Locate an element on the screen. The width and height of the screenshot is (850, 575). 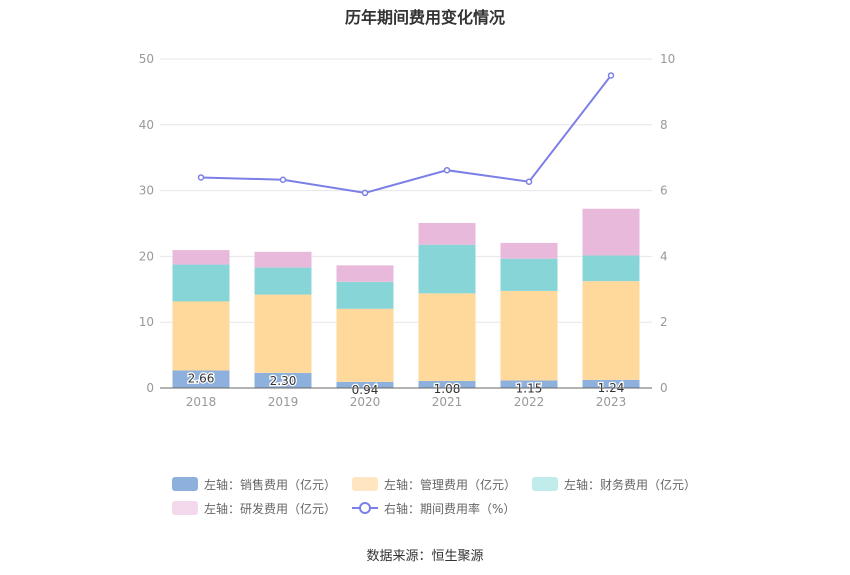
rate-line is located at coordinates (406, 134).